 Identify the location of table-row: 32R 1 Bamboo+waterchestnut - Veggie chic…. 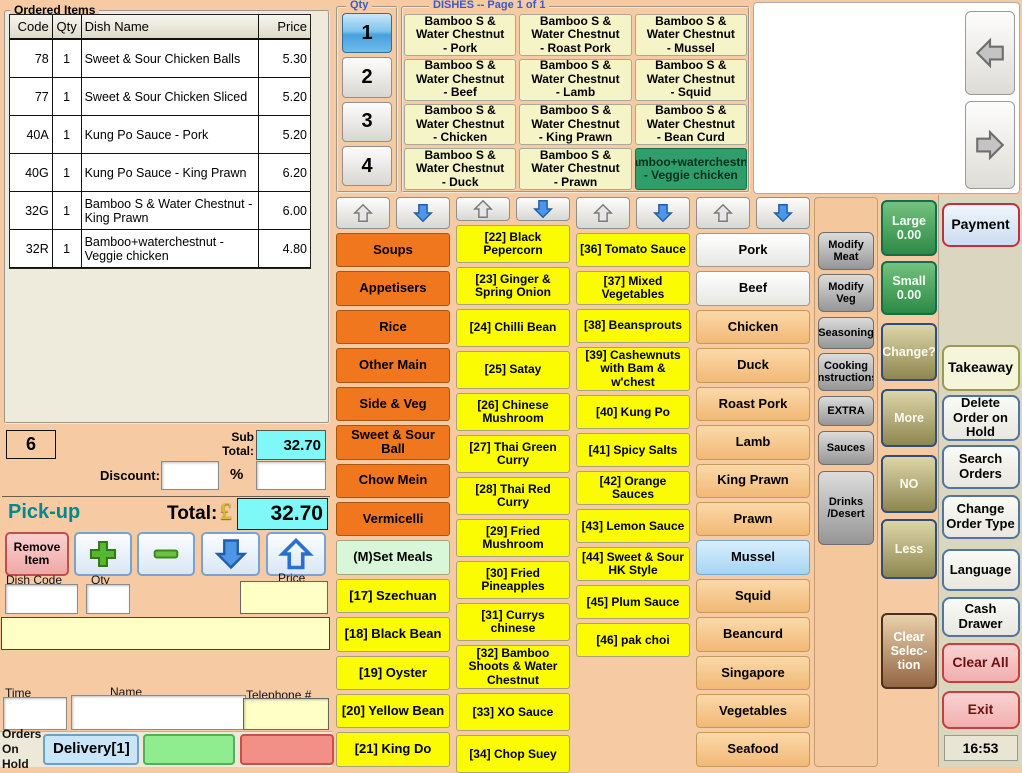
(160, 249).